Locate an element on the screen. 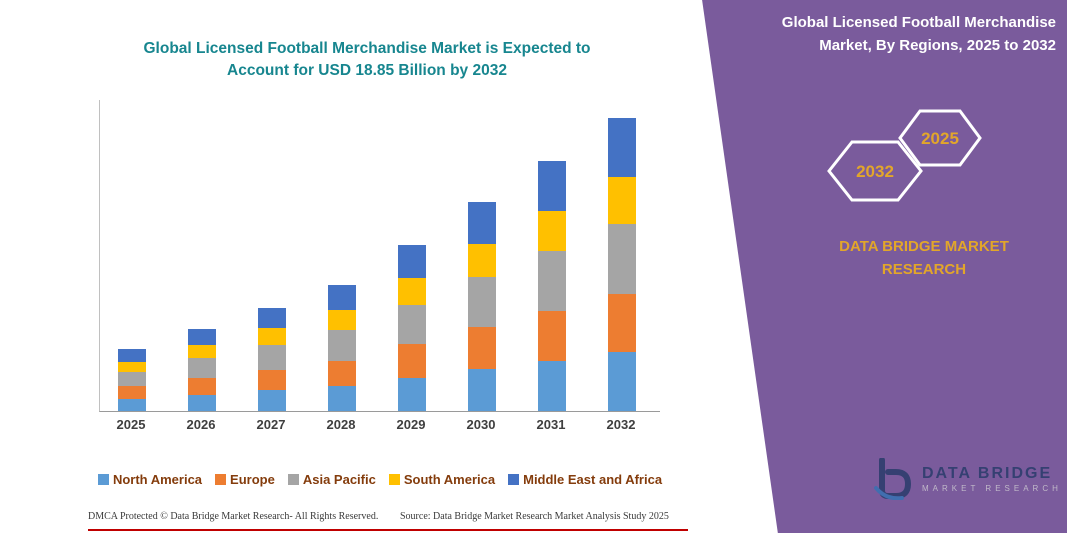 This screenshot has width=1067, height=533. hexagon-2025-shape is located at coordinates (940, 138).